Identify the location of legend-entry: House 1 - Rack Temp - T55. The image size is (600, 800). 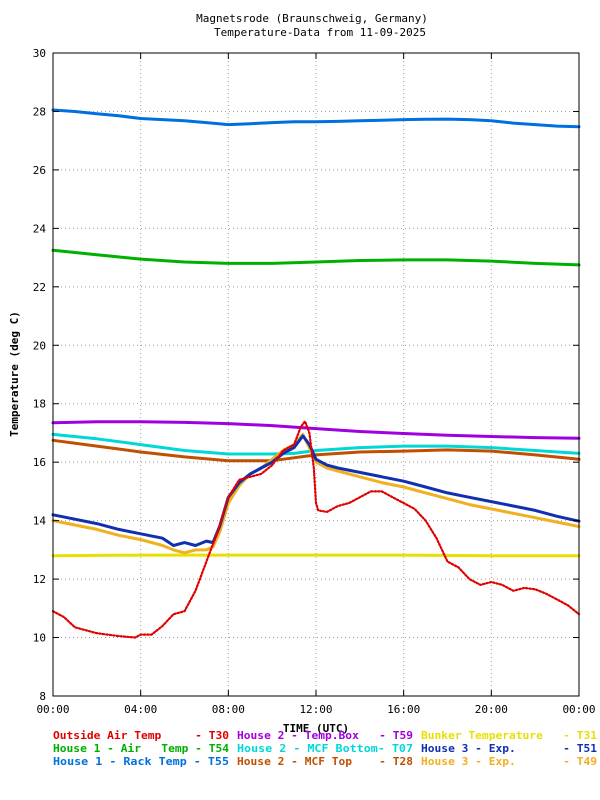
(141, 761).